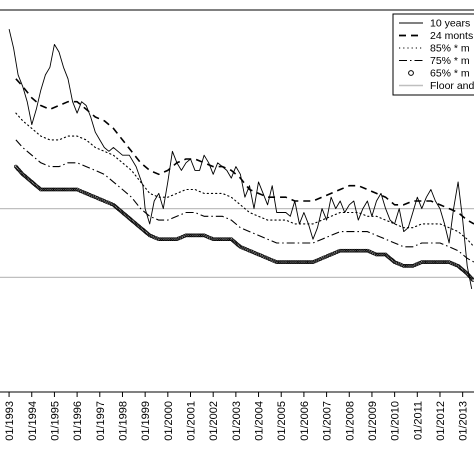 This screenshot has width=474, height=474. What do you see at coordinates (10, 421) in the screenshot?
I see `x-tick-label: 01/1993` at bounding box center [10, 421].